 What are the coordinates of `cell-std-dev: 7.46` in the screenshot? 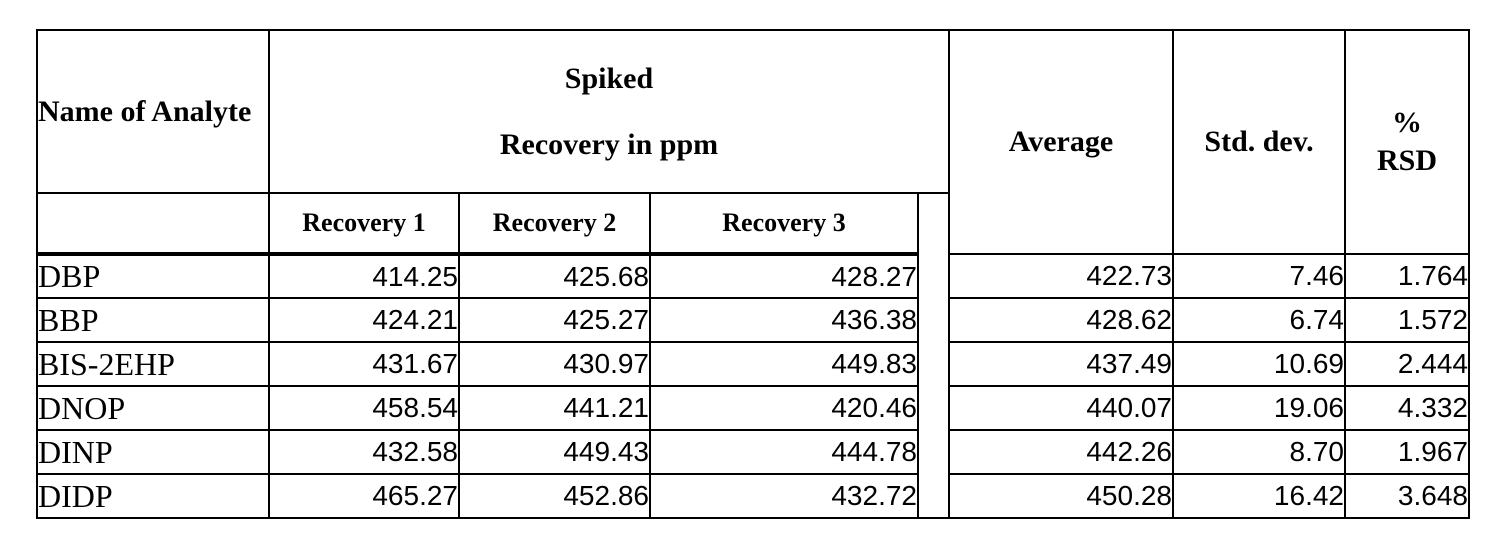 It's located at (1259, 276).